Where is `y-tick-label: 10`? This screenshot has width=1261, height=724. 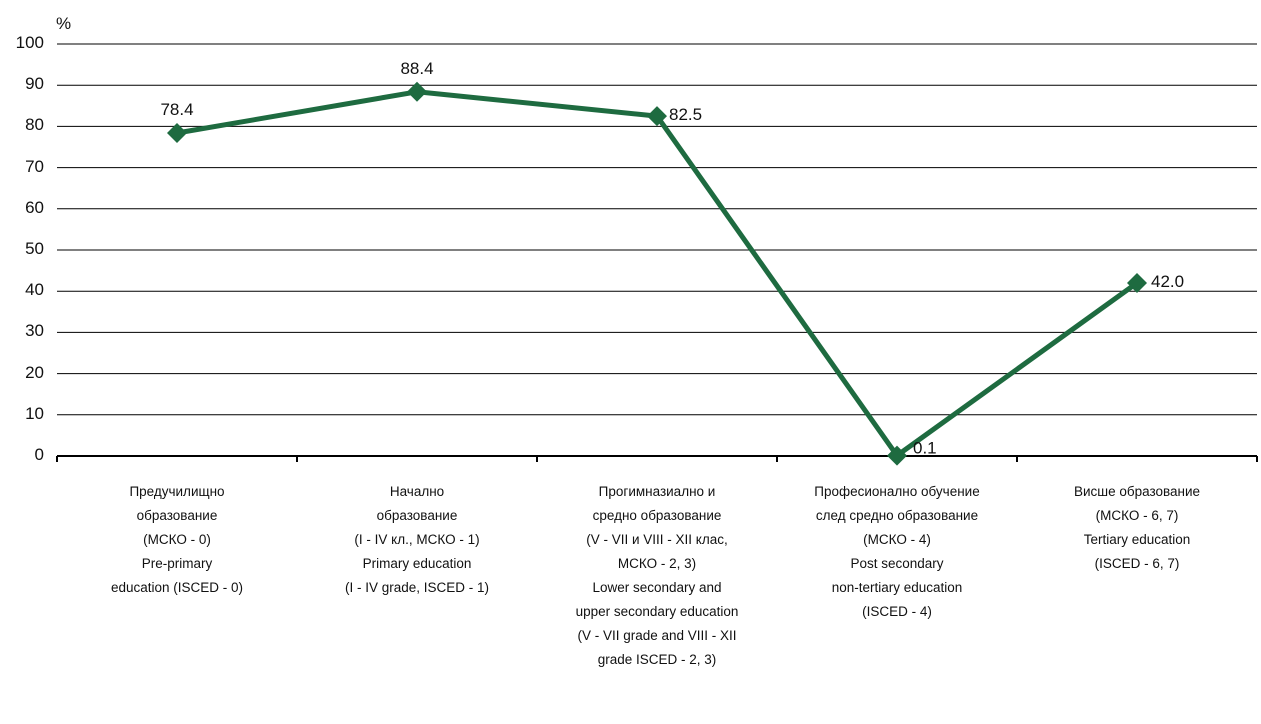 y-tick-label: 10 is located at coordinates (34, 413).